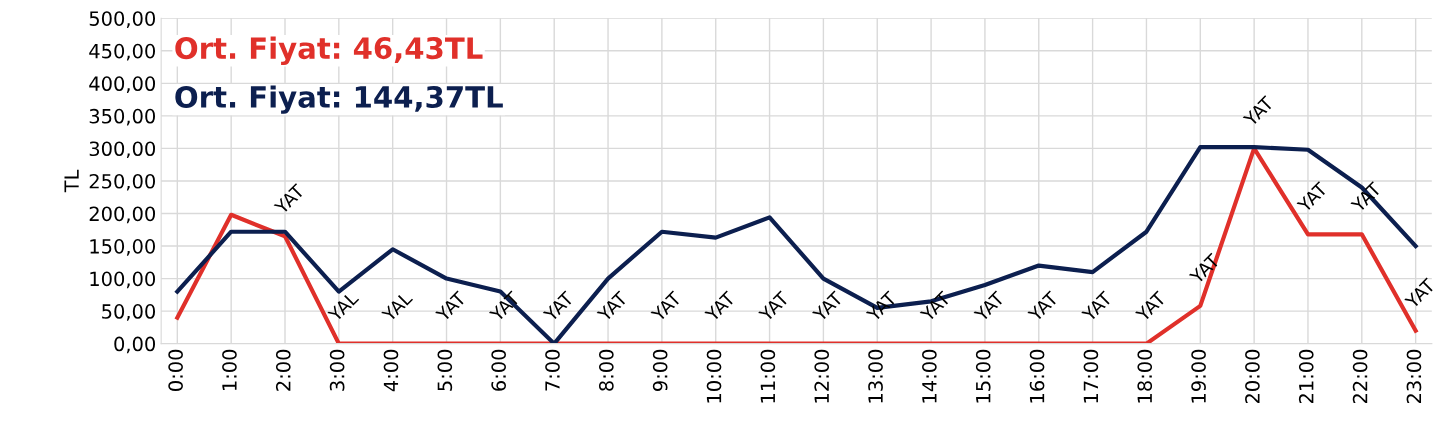 The height and width of the screenshot is (435, 1439). What do you see at coordinates (391, 370) in the screenshot?
I see `x-tick-label: 4:00` at bounding box center [391, 370].